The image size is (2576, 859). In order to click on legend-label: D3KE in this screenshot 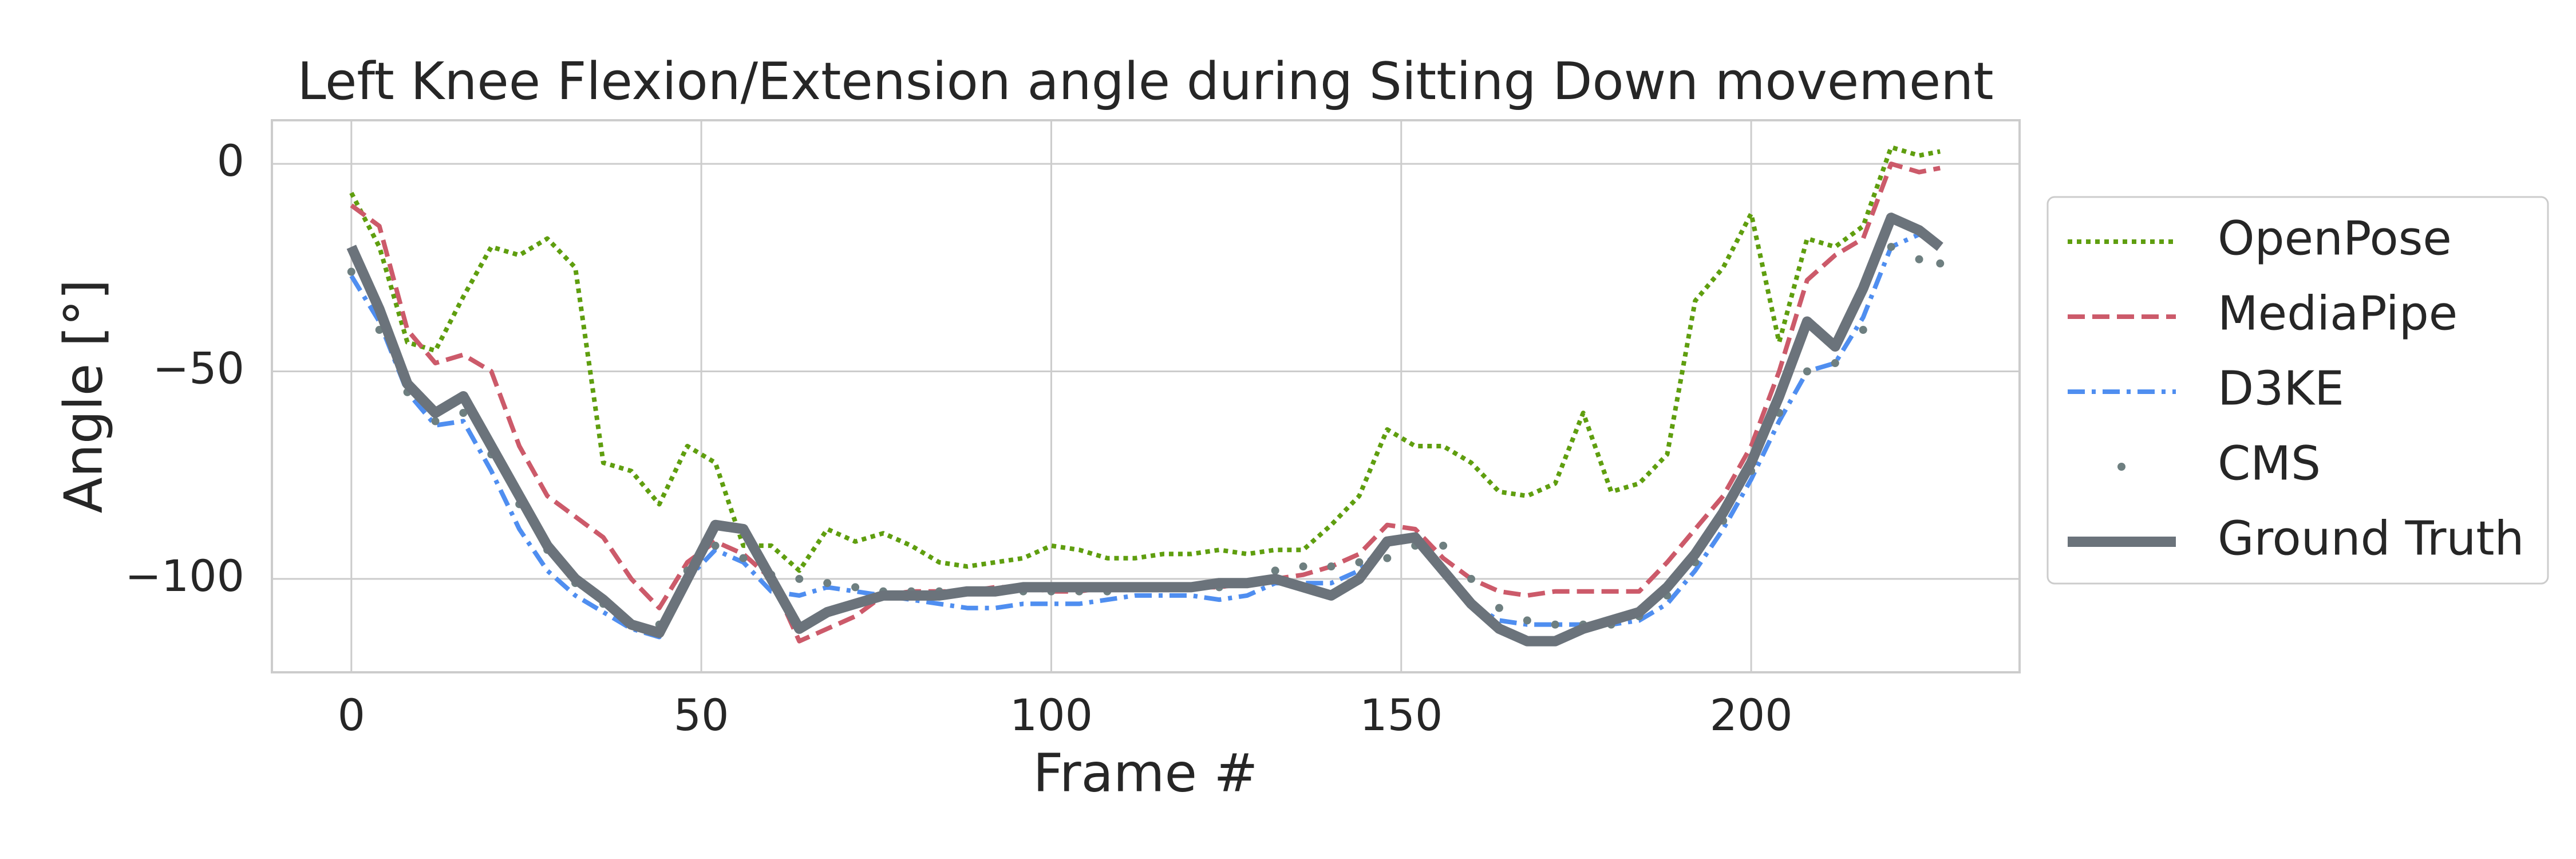, I will do `click(2281, 388)`.